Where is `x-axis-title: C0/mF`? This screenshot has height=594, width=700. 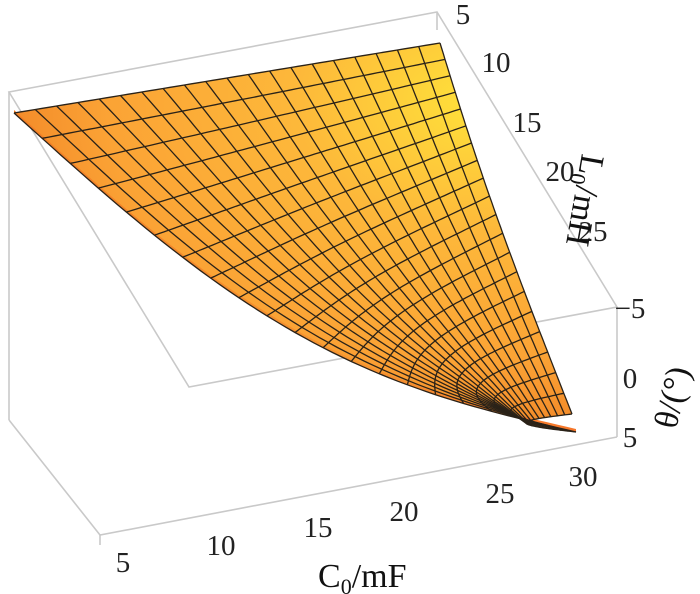 x-axis-title: C0/mF is located at coordinates (362, 576).